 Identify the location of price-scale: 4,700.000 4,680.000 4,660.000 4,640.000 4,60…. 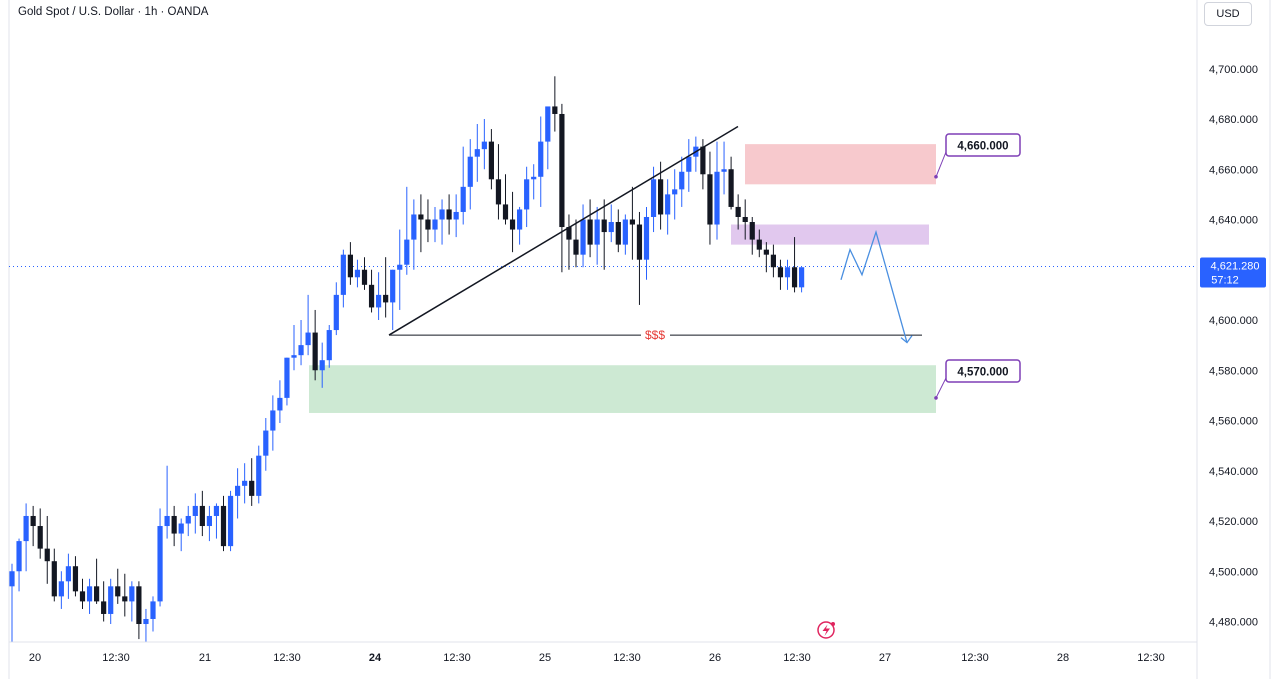
(1233, 346).